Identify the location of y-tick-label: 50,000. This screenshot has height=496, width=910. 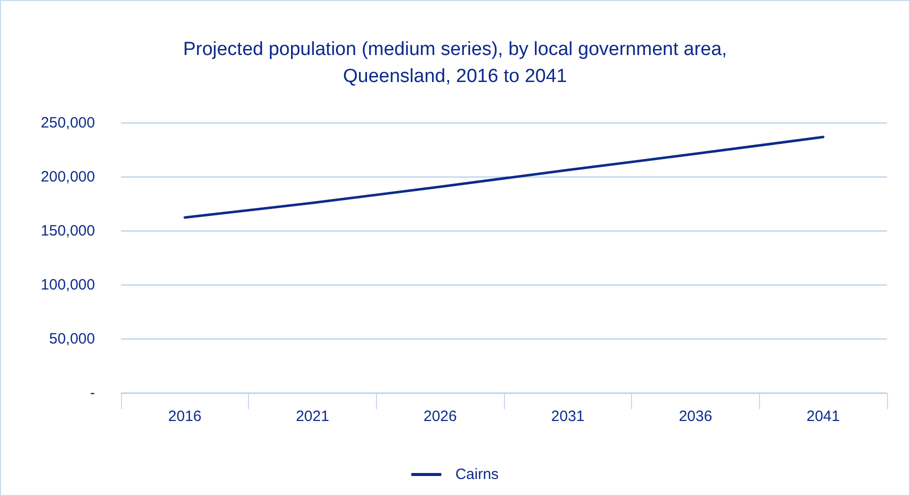
(72, 339).